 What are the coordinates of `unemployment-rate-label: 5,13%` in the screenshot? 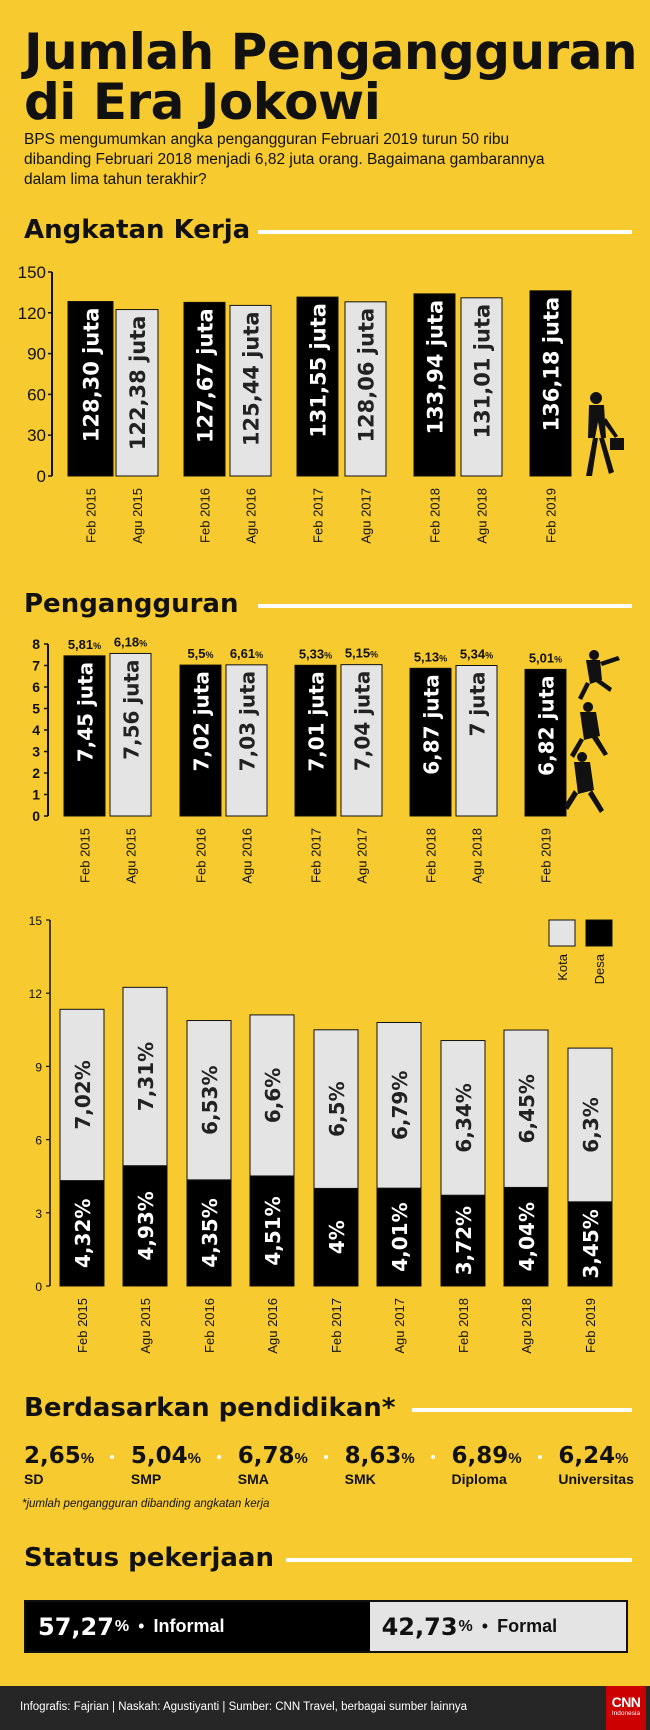 It's located at (430, 656).